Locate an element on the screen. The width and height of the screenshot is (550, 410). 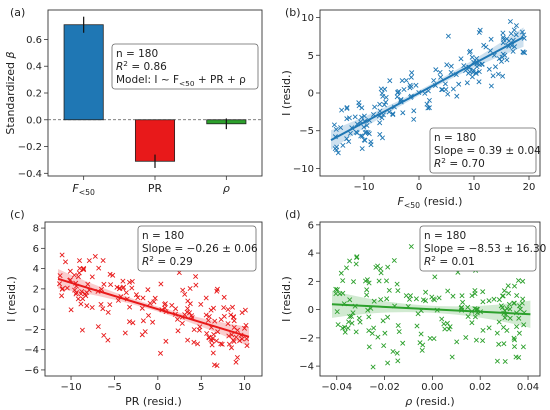
panel-b-fit-line is located at coordinates (427, 88).